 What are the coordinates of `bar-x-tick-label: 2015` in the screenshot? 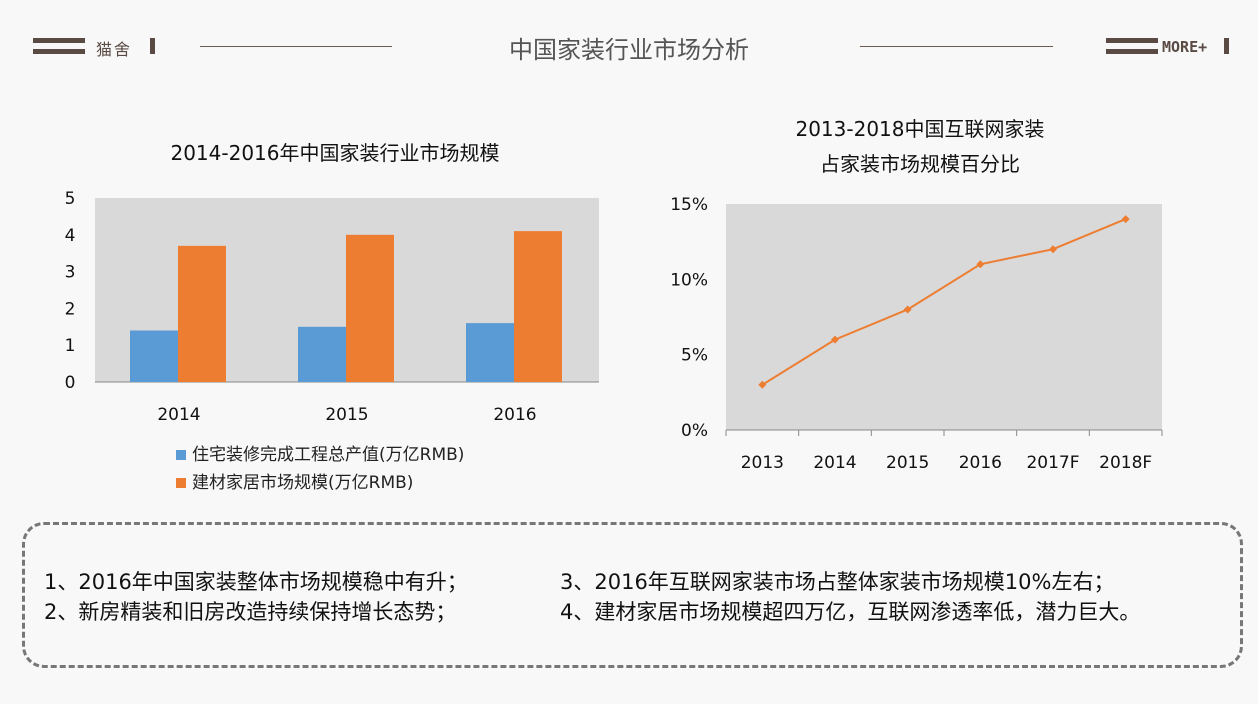 It's located at (346, 415).